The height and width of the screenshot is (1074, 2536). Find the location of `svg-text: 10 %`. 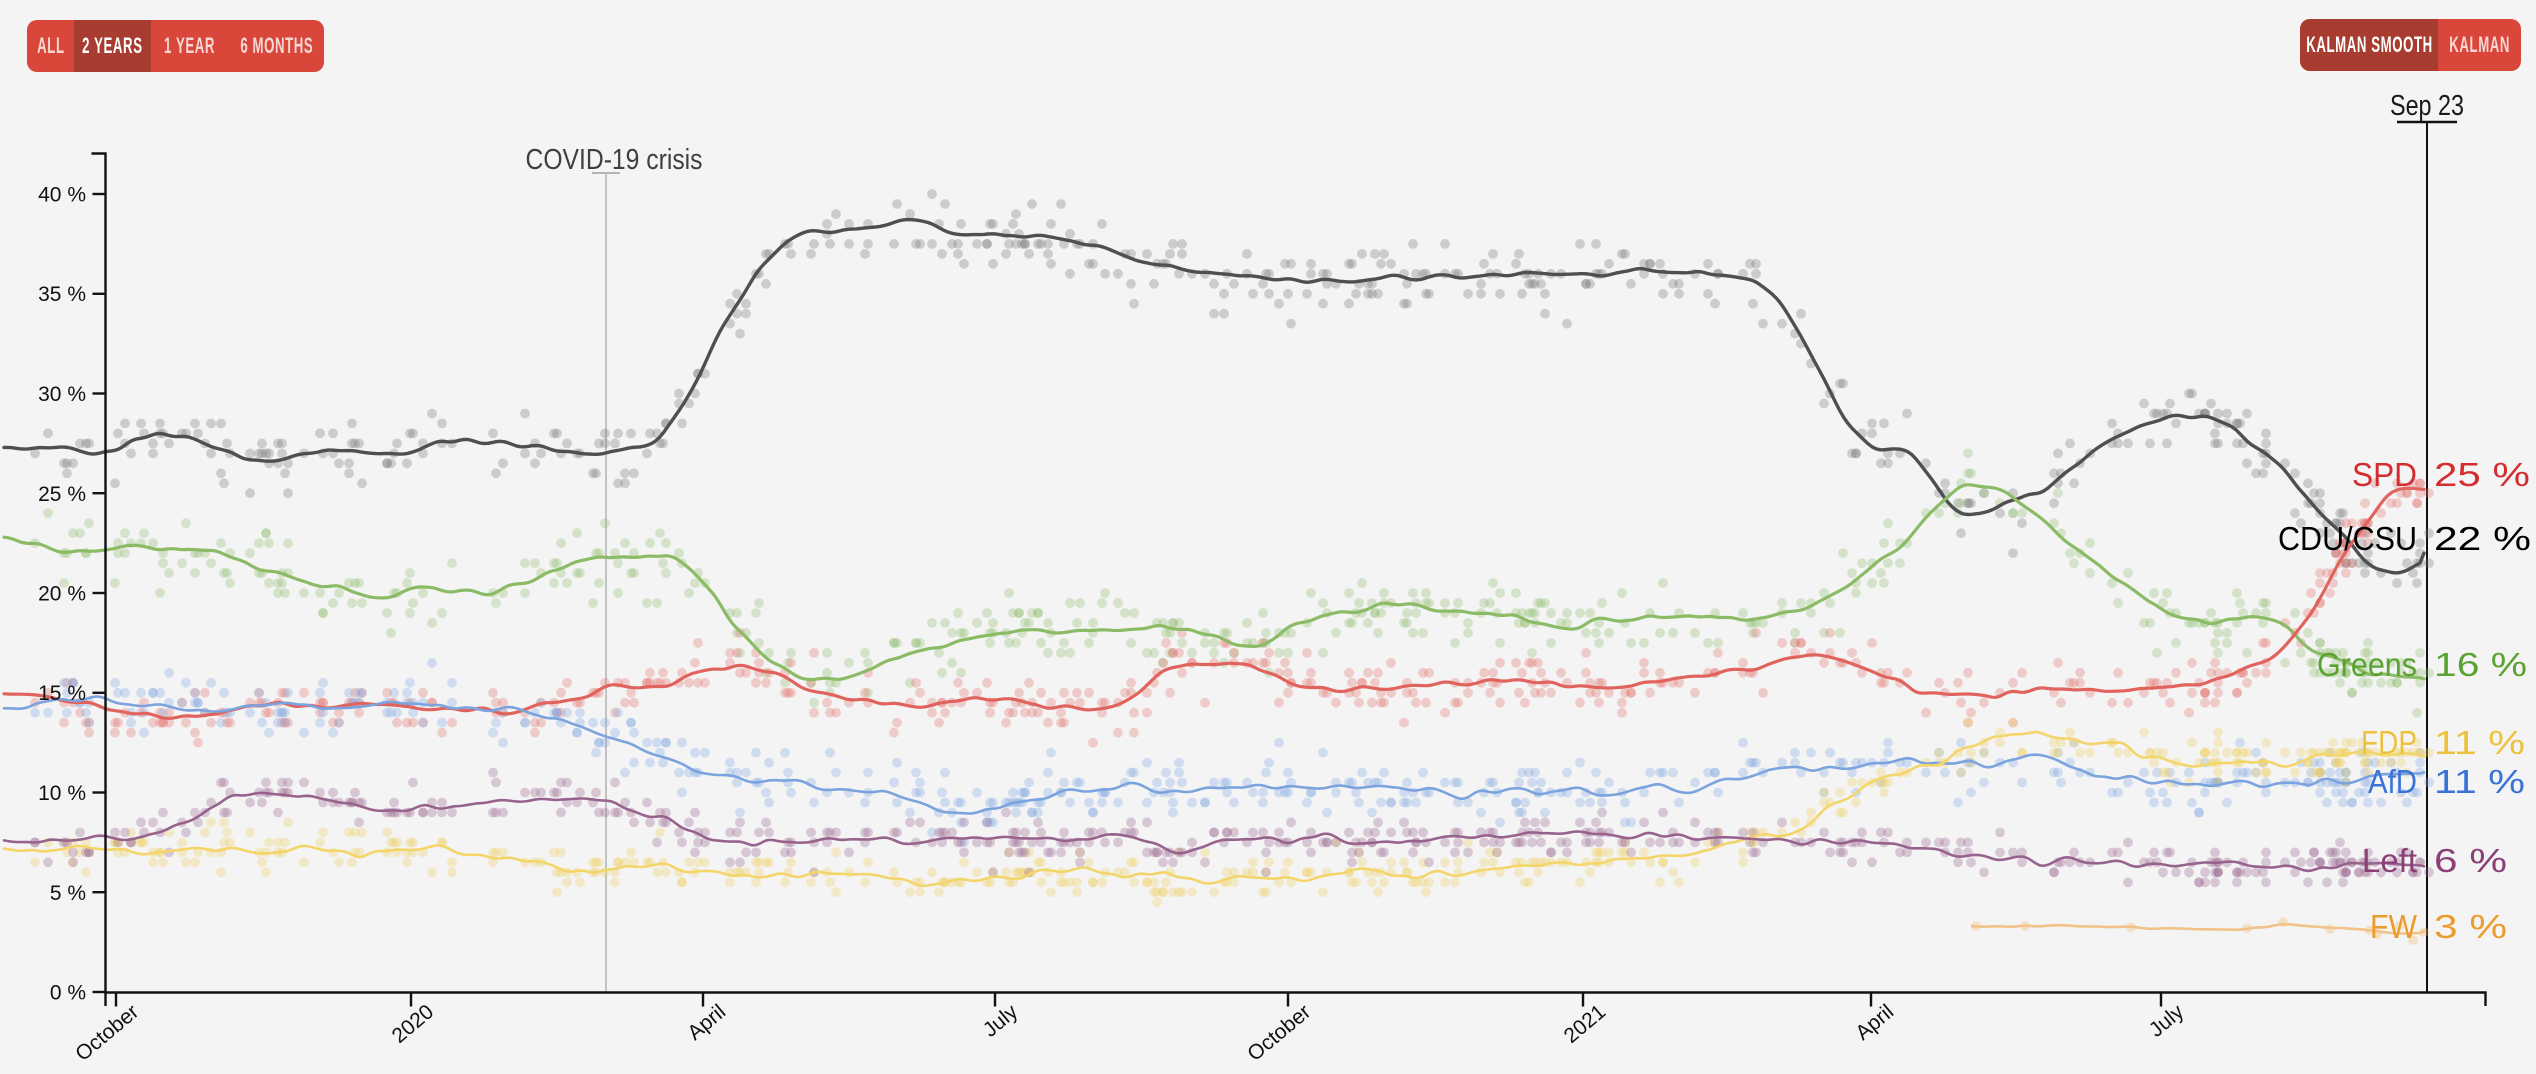

svg-text: 10 % is located at coordinates (62, 793).